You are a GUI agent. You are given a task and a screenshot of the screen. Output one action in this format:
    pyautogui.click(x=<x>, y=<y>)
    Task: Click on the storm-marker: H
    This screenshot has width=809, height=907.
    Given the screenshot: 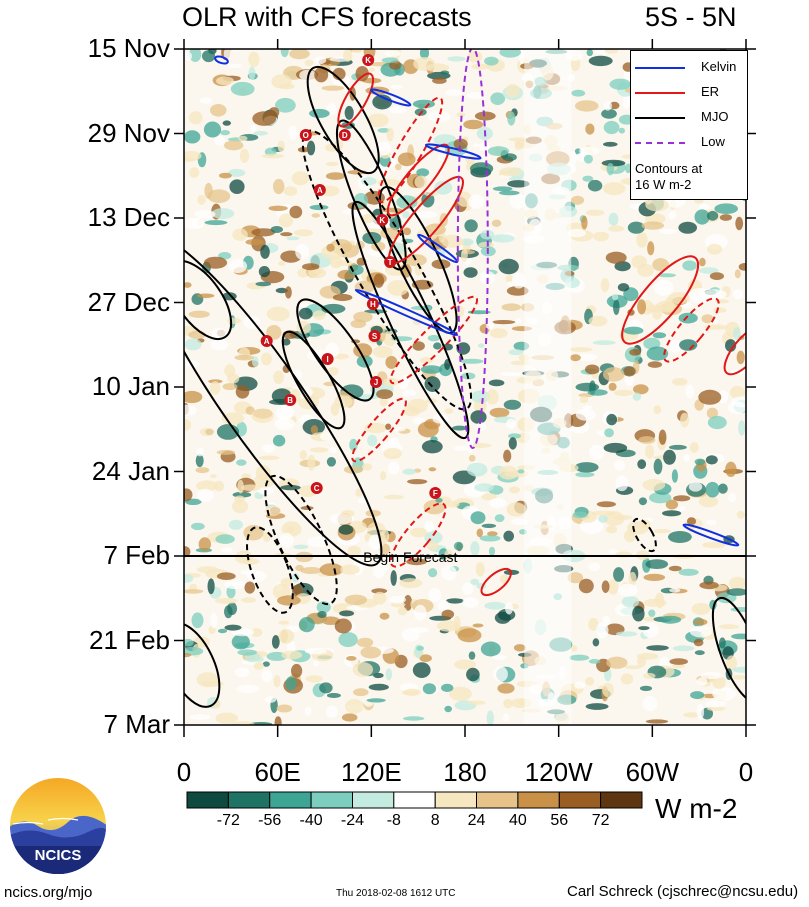 What is the action you would take?
    pyautogui.click(x=372, y=304)
    